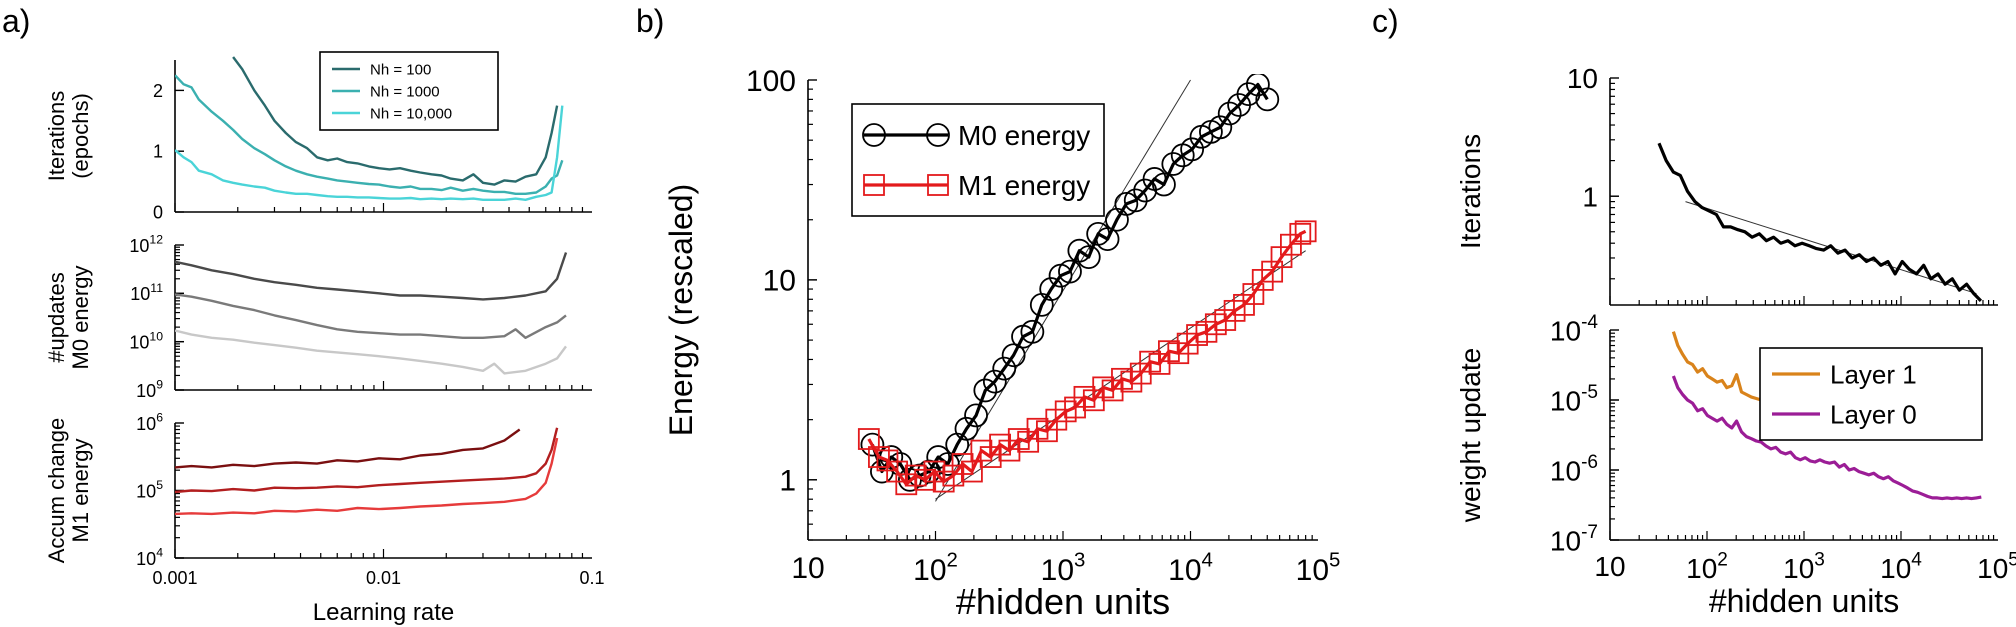 The height and width of the screenshot is (627, 2016). I want to click on y-tick-label: 2, so click(158, 91).